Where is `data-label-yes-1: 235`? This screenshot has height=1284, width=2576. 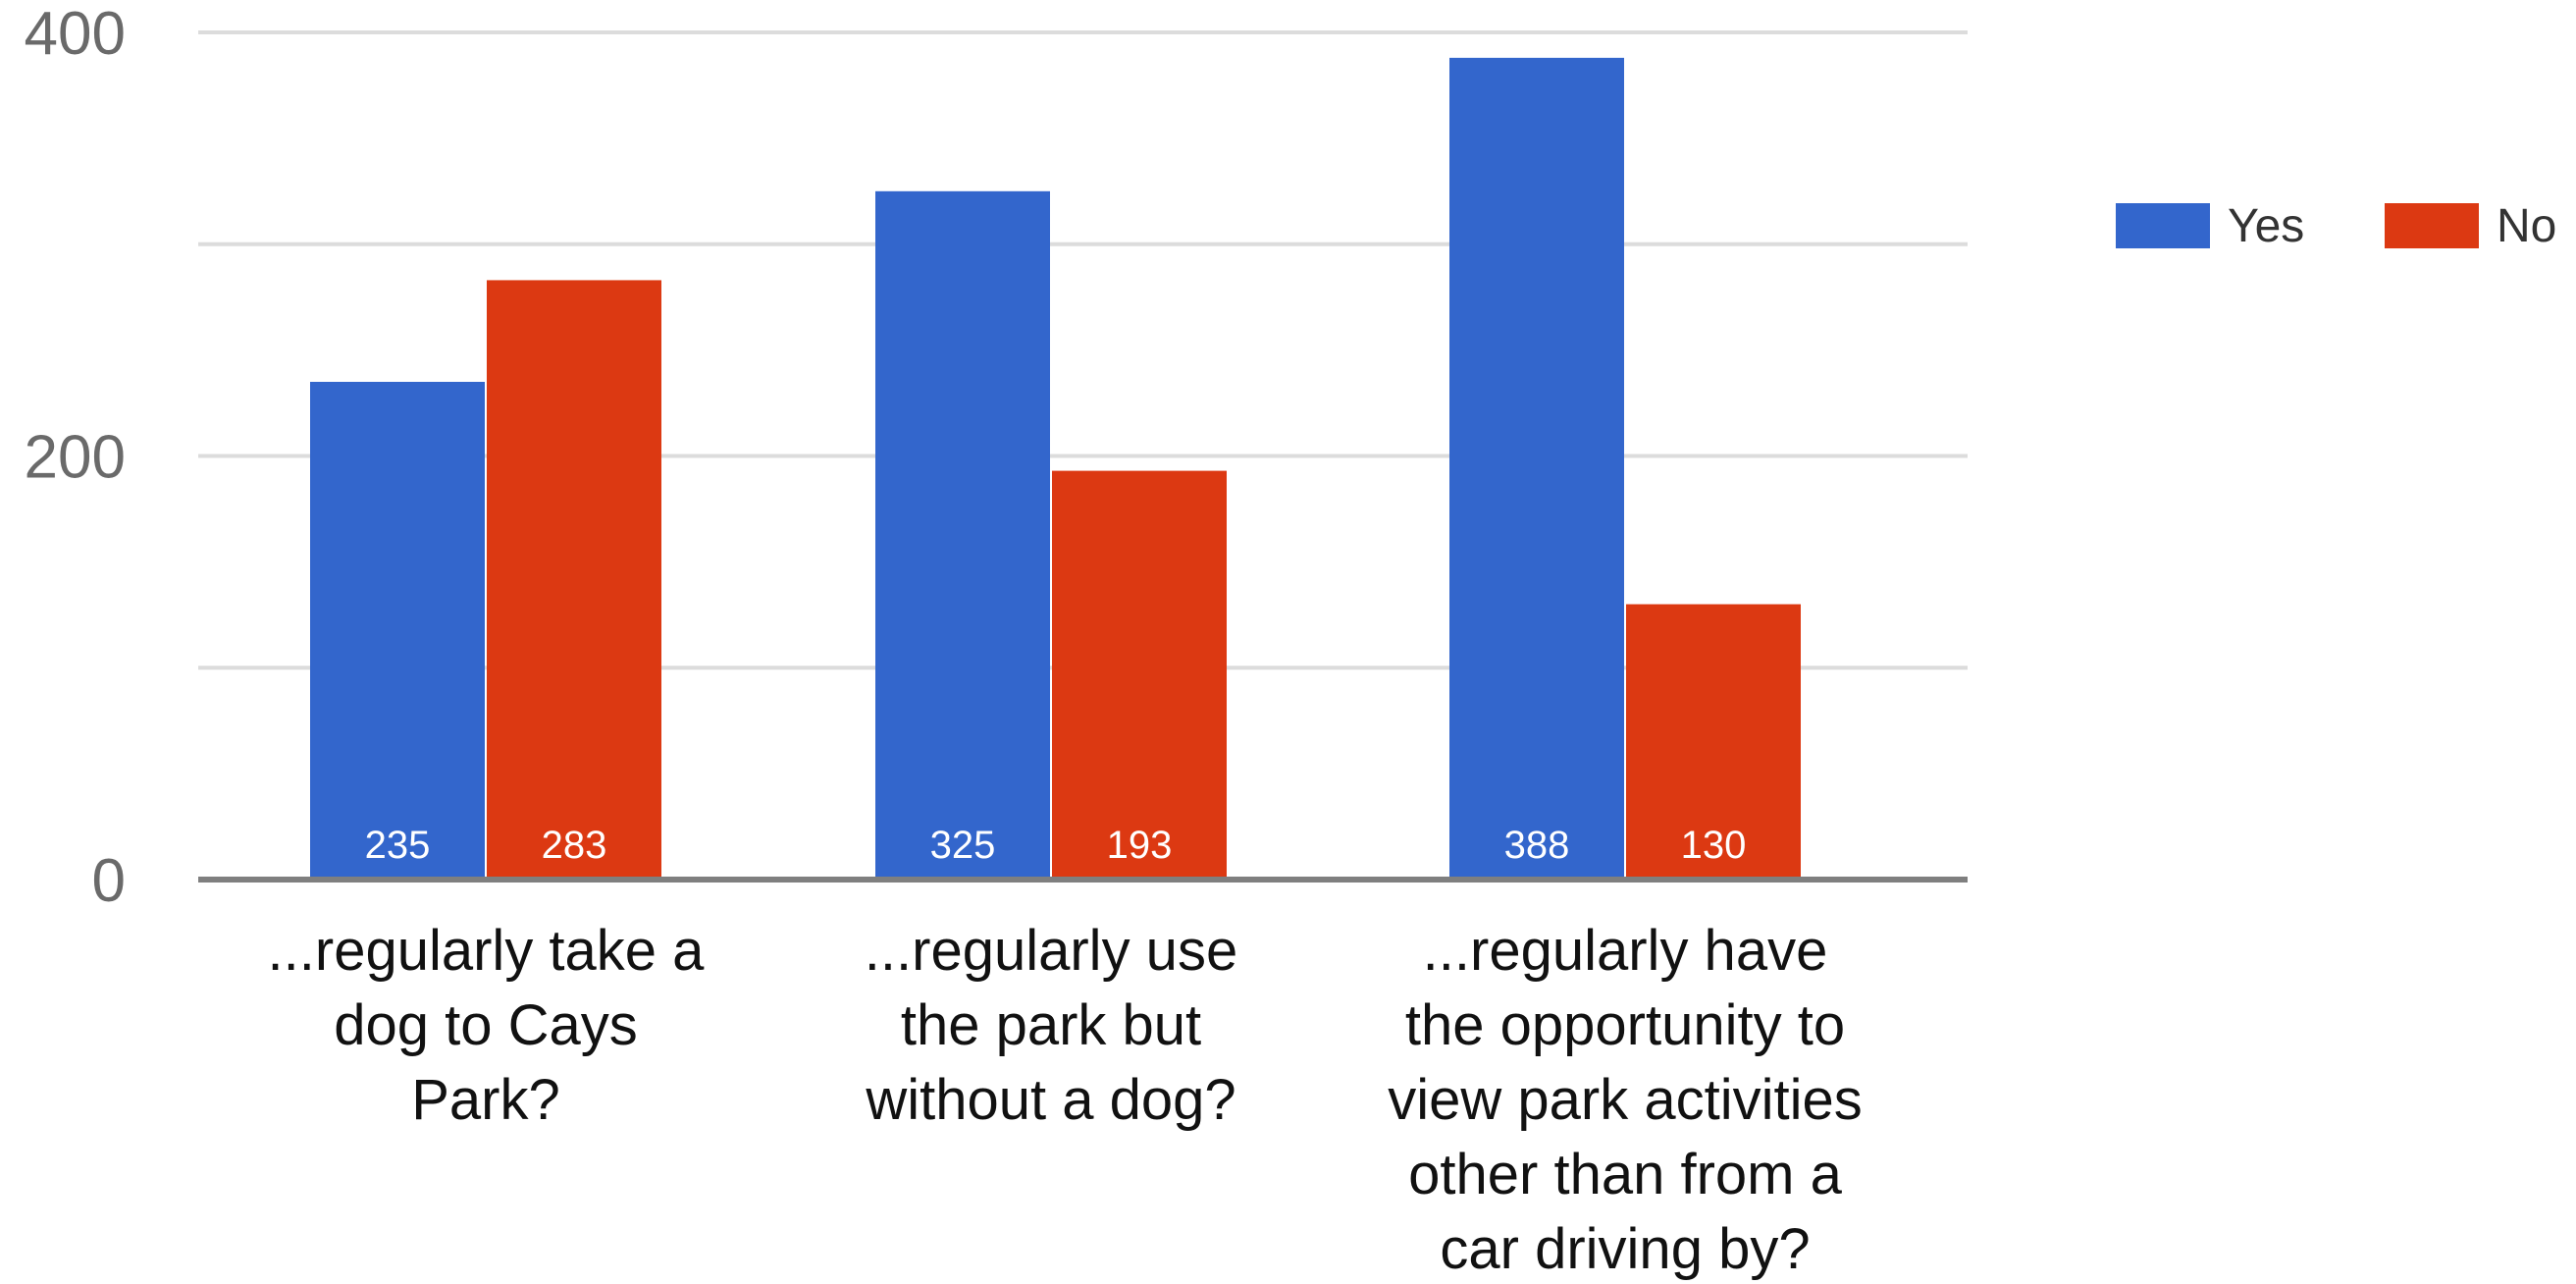
data-label-yes-1: 235 is located at coordinates (398, 845).